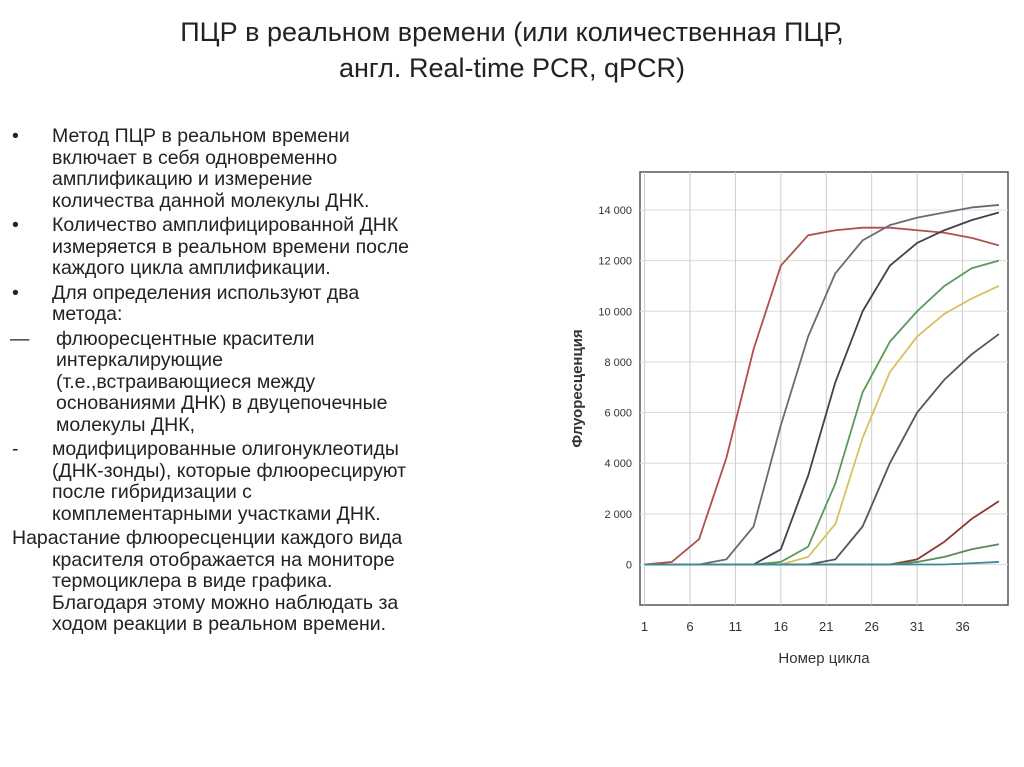 This screenshot has height=767, width=1024. I want to click on text-line: амплификацию и измерение, so click(182, 179).